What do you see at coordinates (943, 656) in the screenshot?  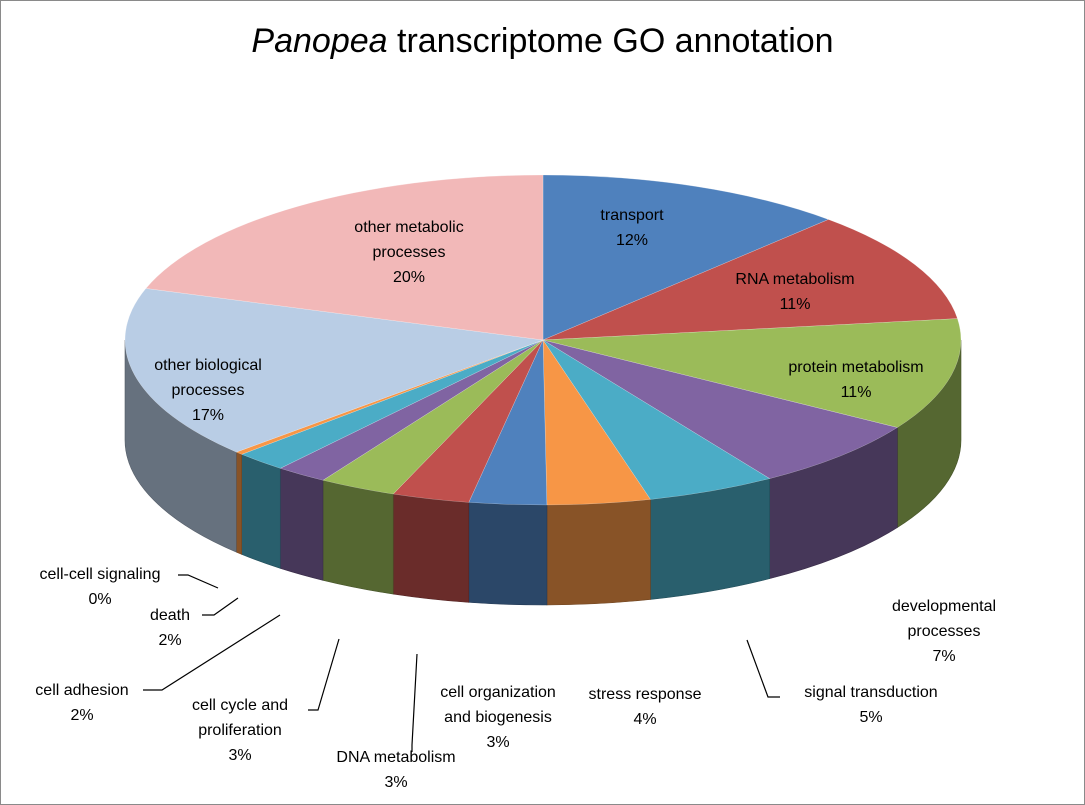 I see `label-pct-developmental-processes: 7%` at bounding box center [943, 656].